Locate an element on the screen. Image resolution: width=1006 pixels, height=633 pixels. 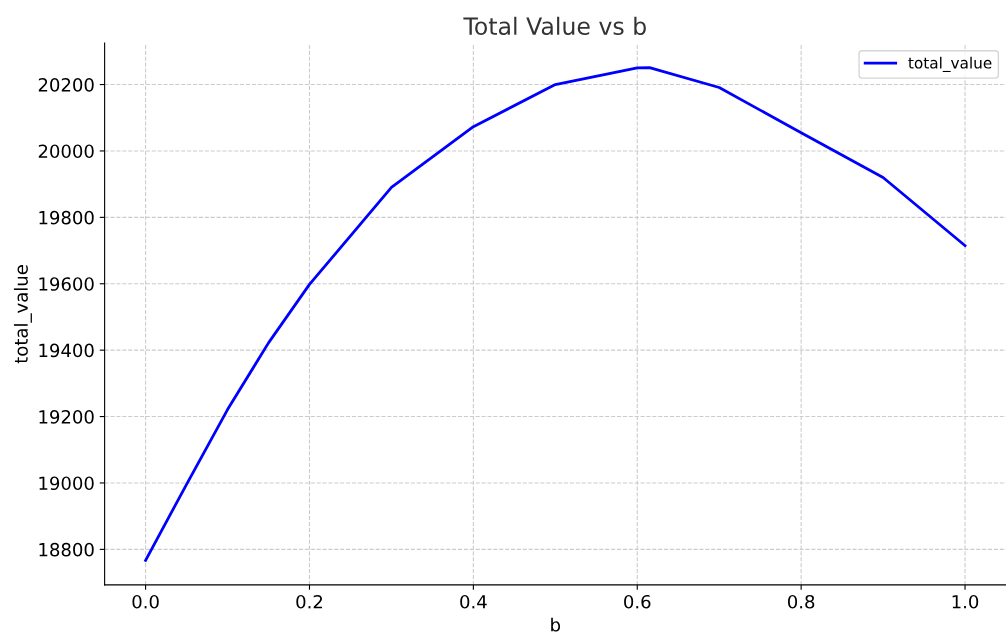
x-axis-title: b is located at coordinates (556, 624).